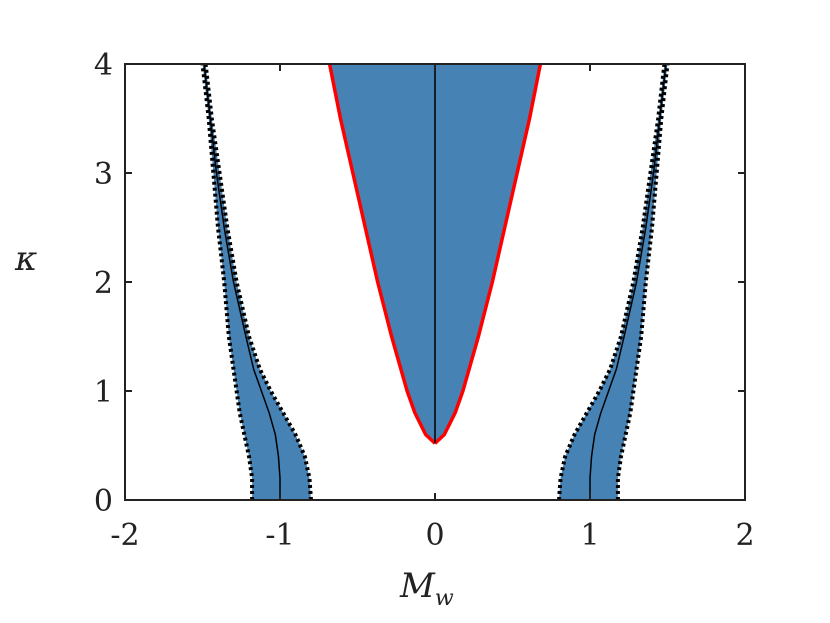 This screenshot has width=830, height=623. Describe the element at coordinates (426, 588) in the screenshot. I see `x-axis-label: Mw` at that location.